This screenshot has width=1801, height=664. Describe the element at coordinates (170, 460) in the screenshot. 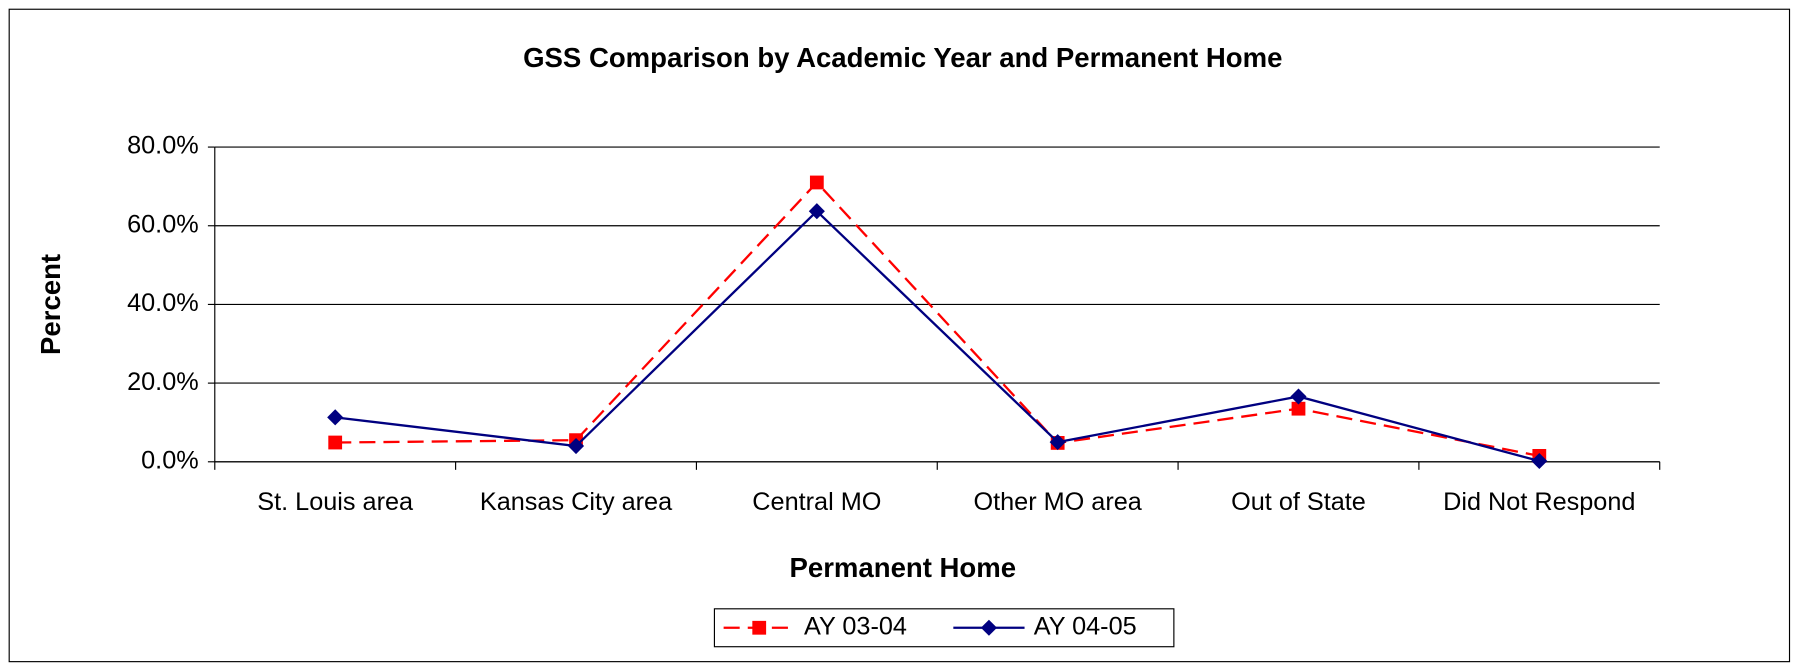

I see `y-tick-label: 0.0%` at that location.